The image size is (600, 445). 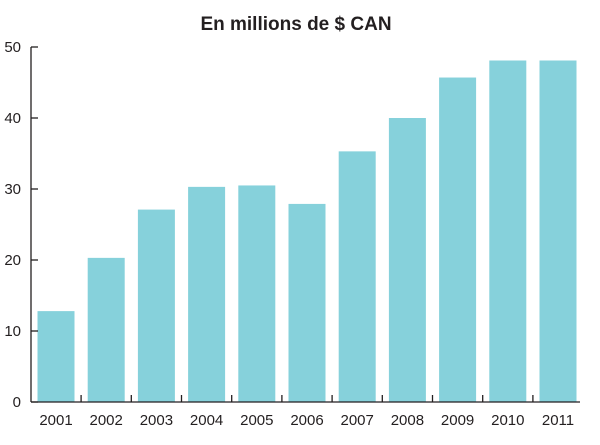 What do you see at coordinates (12, 331) in the screenshot?
I see `y-tick-label: 10` at bounding box center [12, 331].